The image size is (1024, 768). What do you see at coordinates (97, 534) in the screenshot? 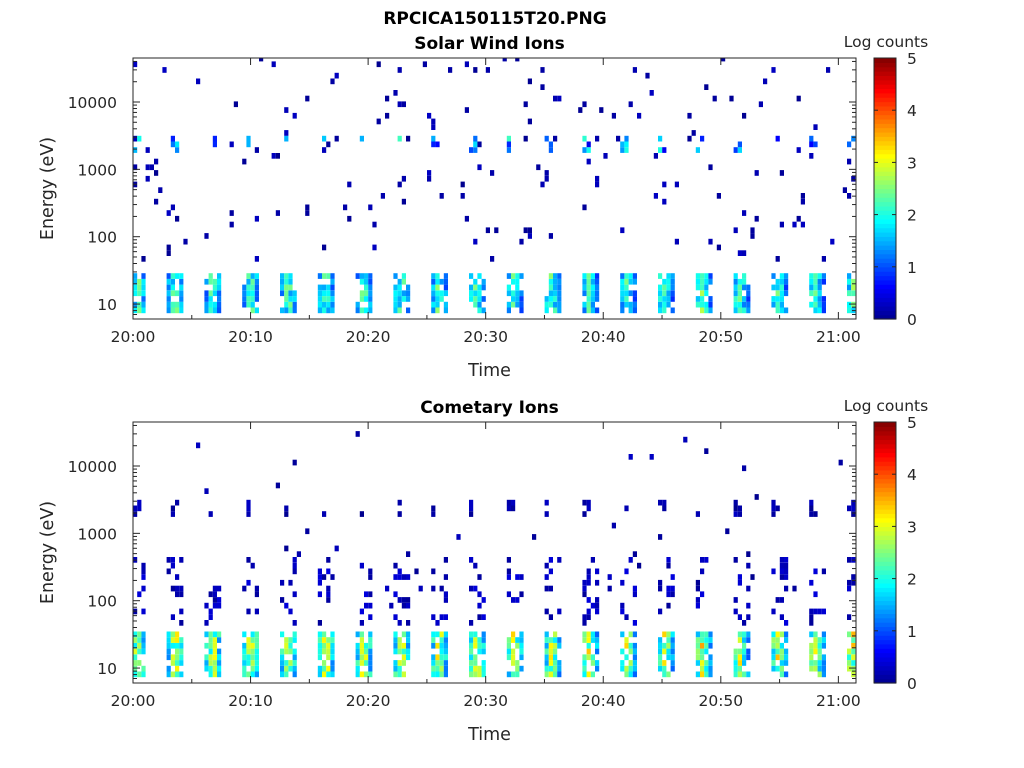
I see `y-tick-label: 1000` at bounding box center [97, 534].